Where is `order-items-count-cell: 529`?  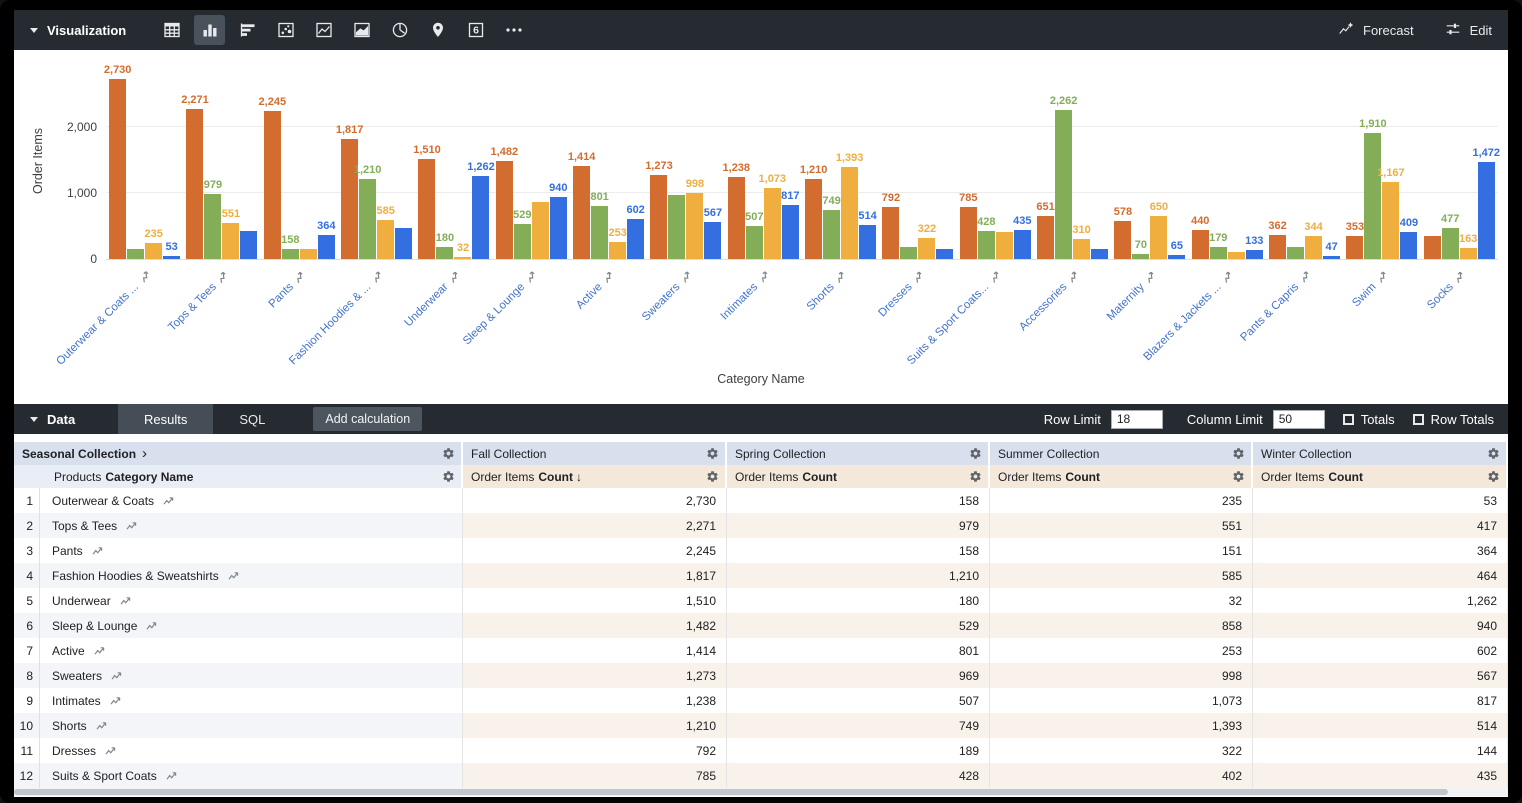 order-items-count-cell: 529 is located at coordinates (858, 625).